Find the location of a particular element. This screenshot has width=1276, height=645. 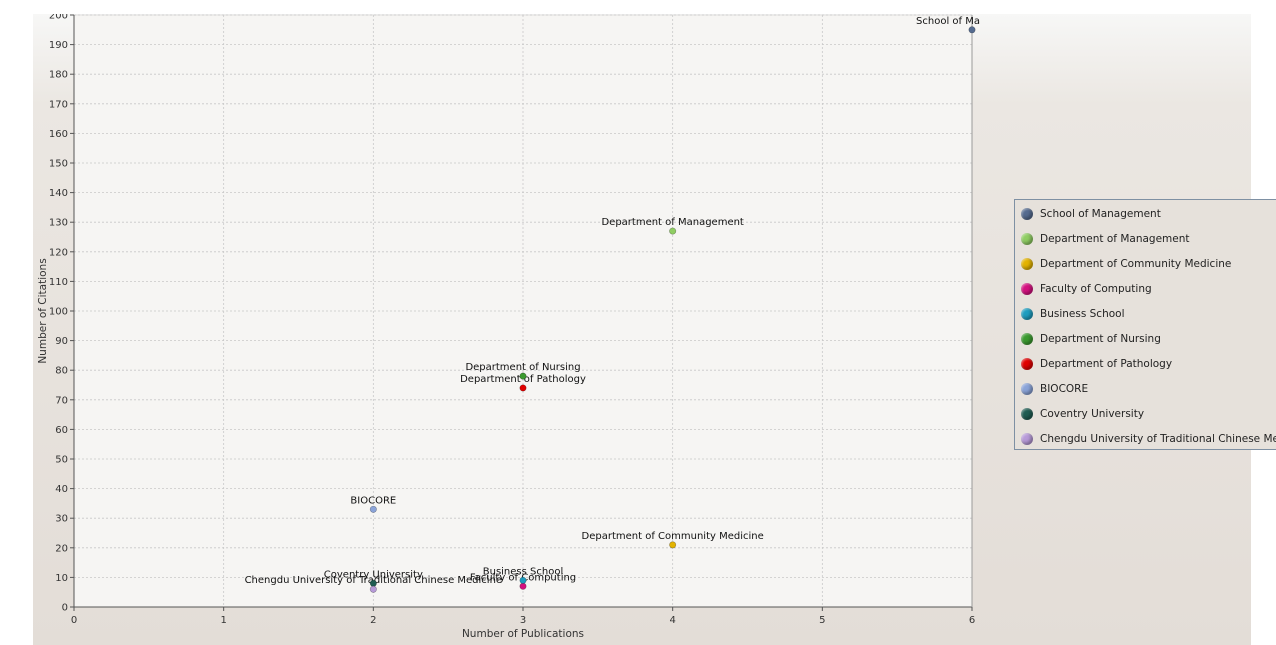

legend-label: Department of Community Medicine is located at coordinates (1136, 264).